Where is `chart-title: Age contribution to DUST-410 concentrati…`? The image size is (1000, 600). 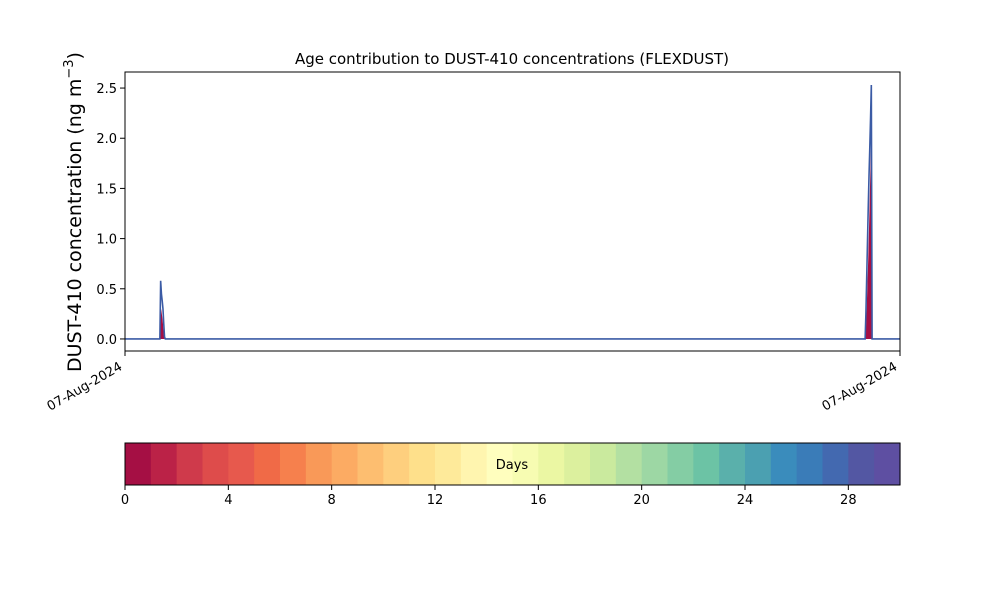
chart-title: Age contribution to DUST-410 concentrati… is located at coordinates (512, 59).